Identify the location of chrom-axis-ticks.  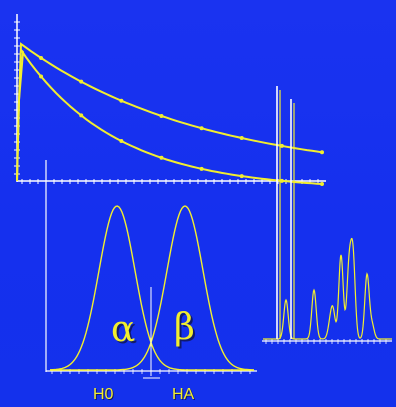
(326, 341).